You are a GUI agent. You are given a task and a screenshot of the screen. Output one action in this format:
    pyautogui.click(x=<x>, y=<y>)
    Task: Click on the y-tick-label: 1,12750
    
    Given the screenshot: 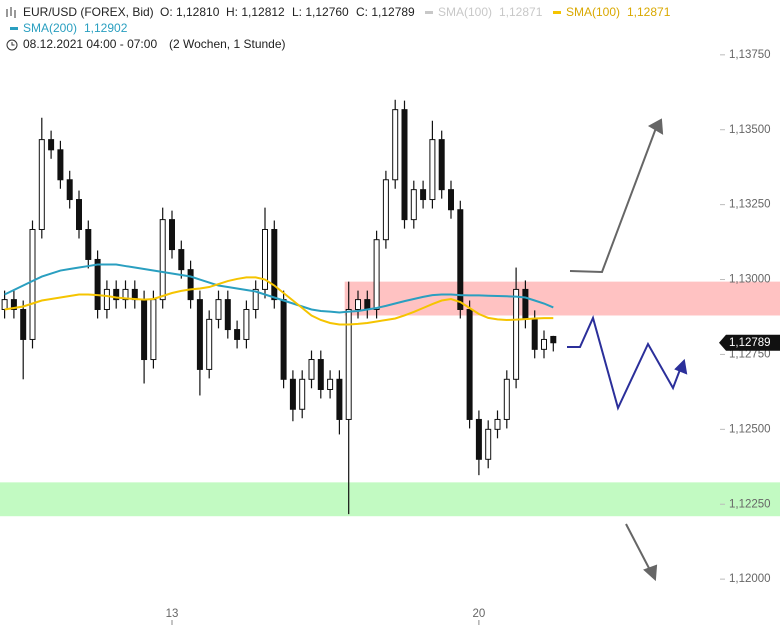 What is the action you would take?
    pyautogui.click(x=750, y=354)
    